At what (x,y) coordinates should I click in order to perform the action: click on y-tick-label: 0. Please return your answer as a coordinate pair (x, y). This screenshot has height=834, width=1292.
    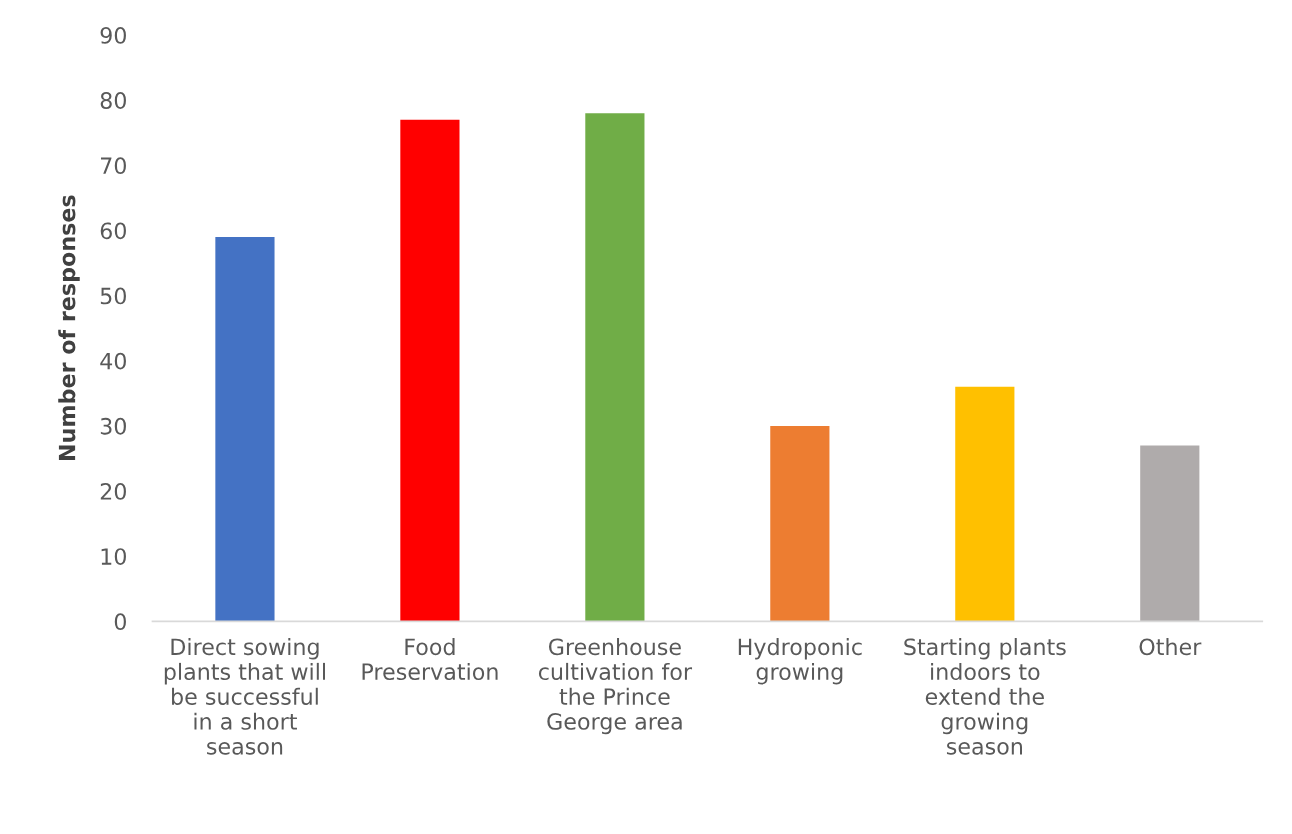
    Looking at the image, I should click on (120, 622).